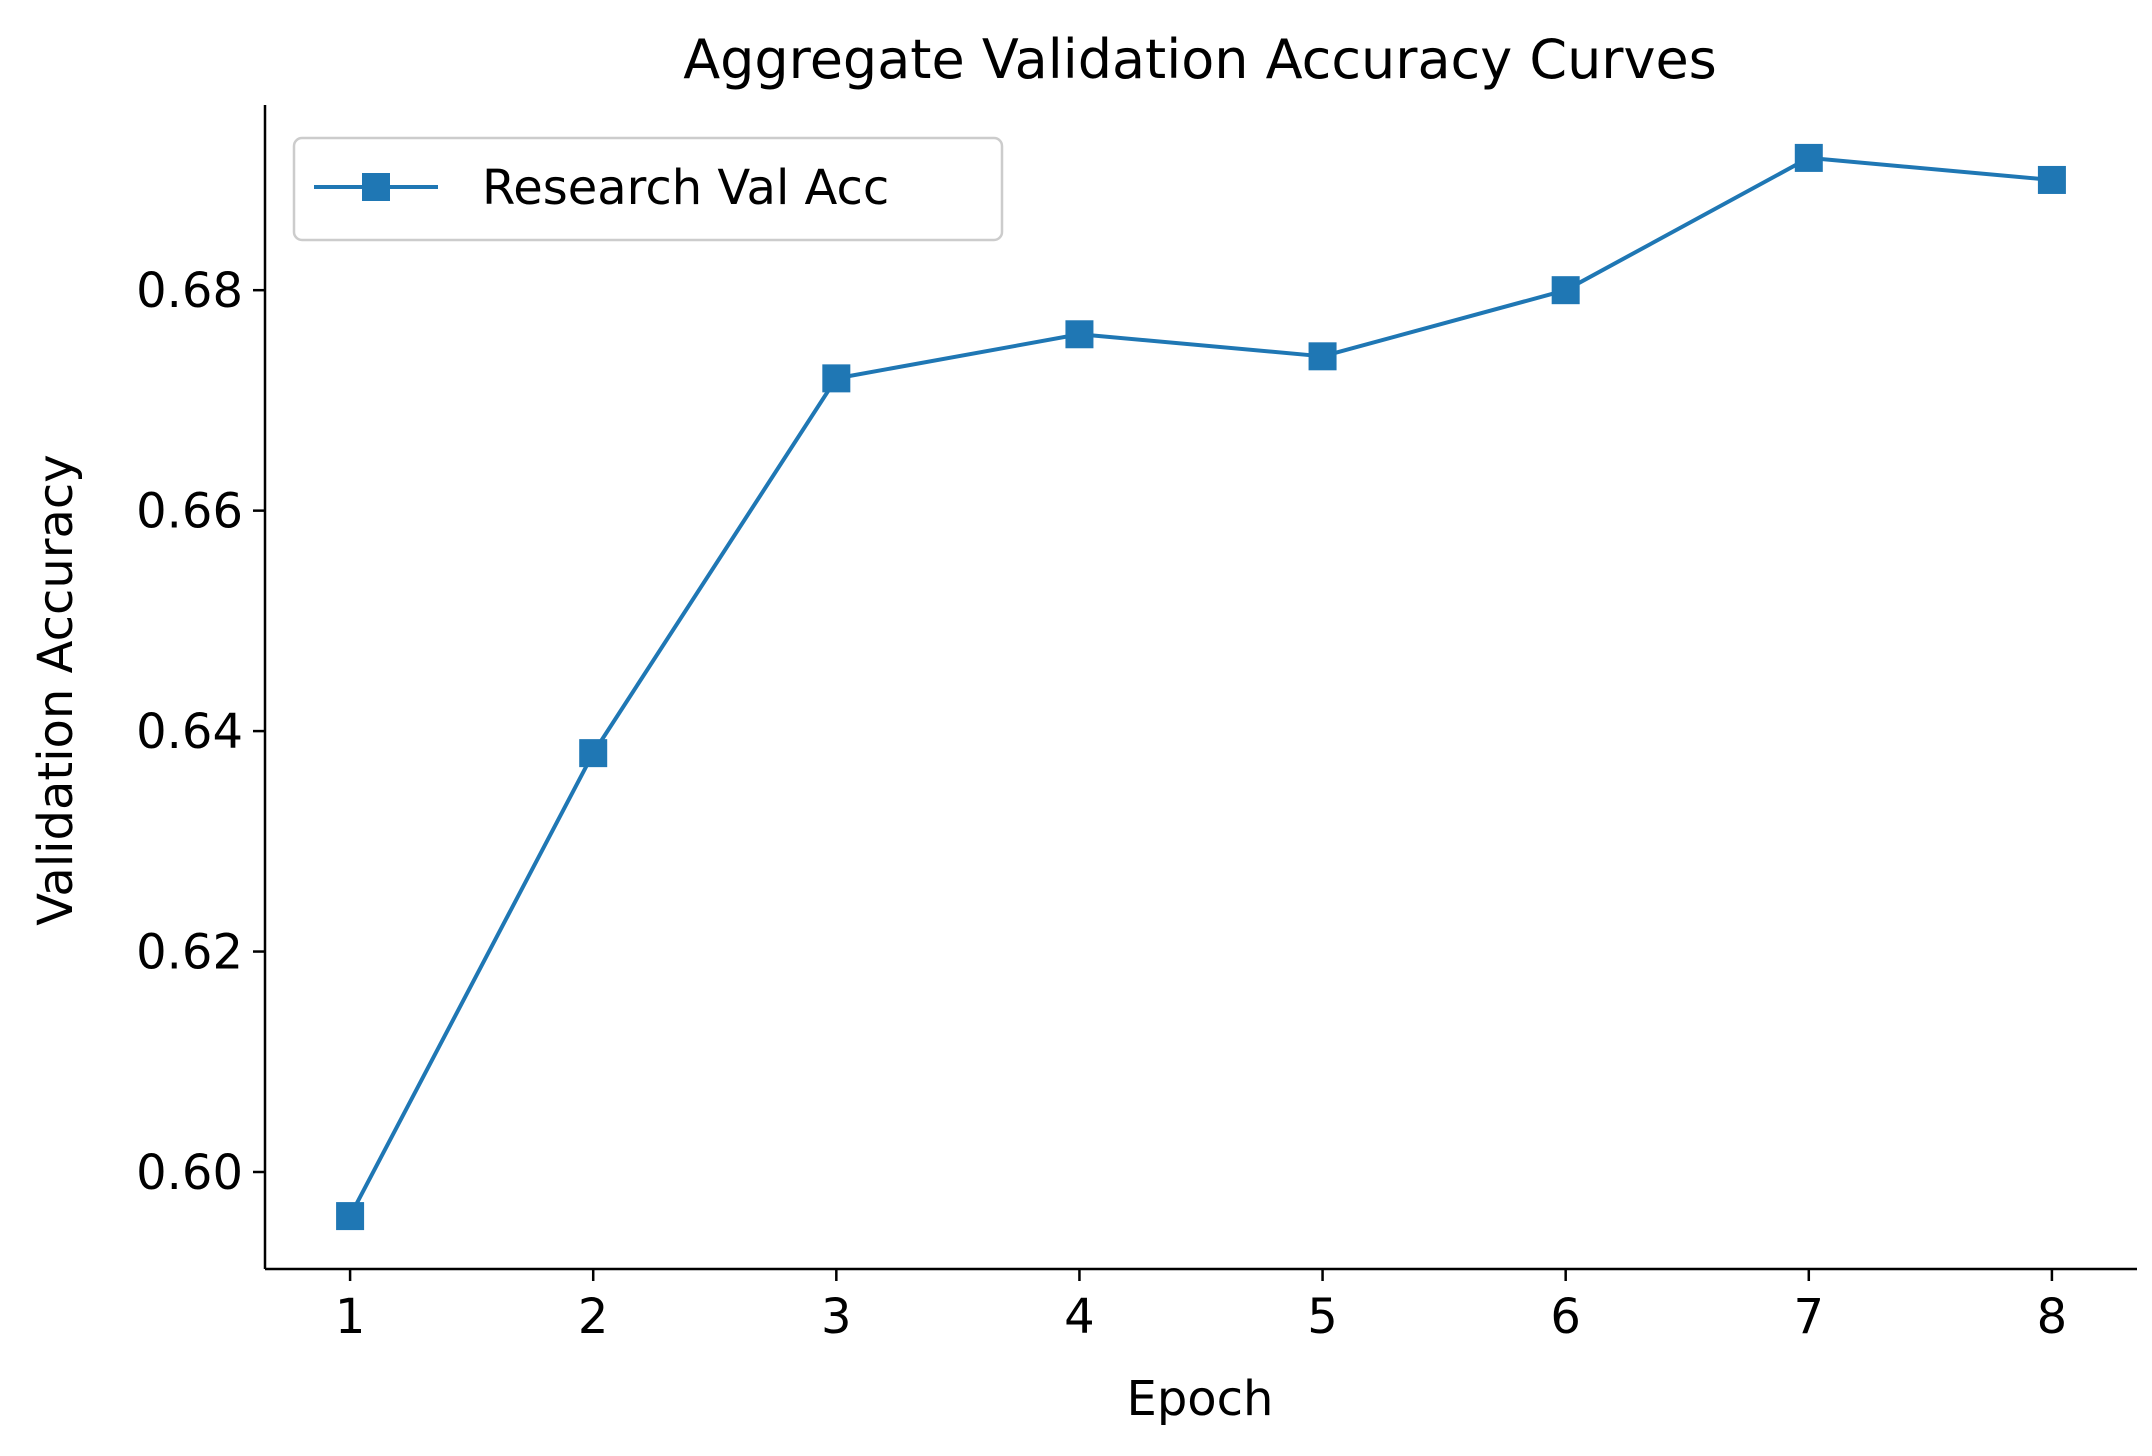 The image size is (2152, 1456). I want to click on y-axis-label: Validation Accuracy, so click(56, 689).